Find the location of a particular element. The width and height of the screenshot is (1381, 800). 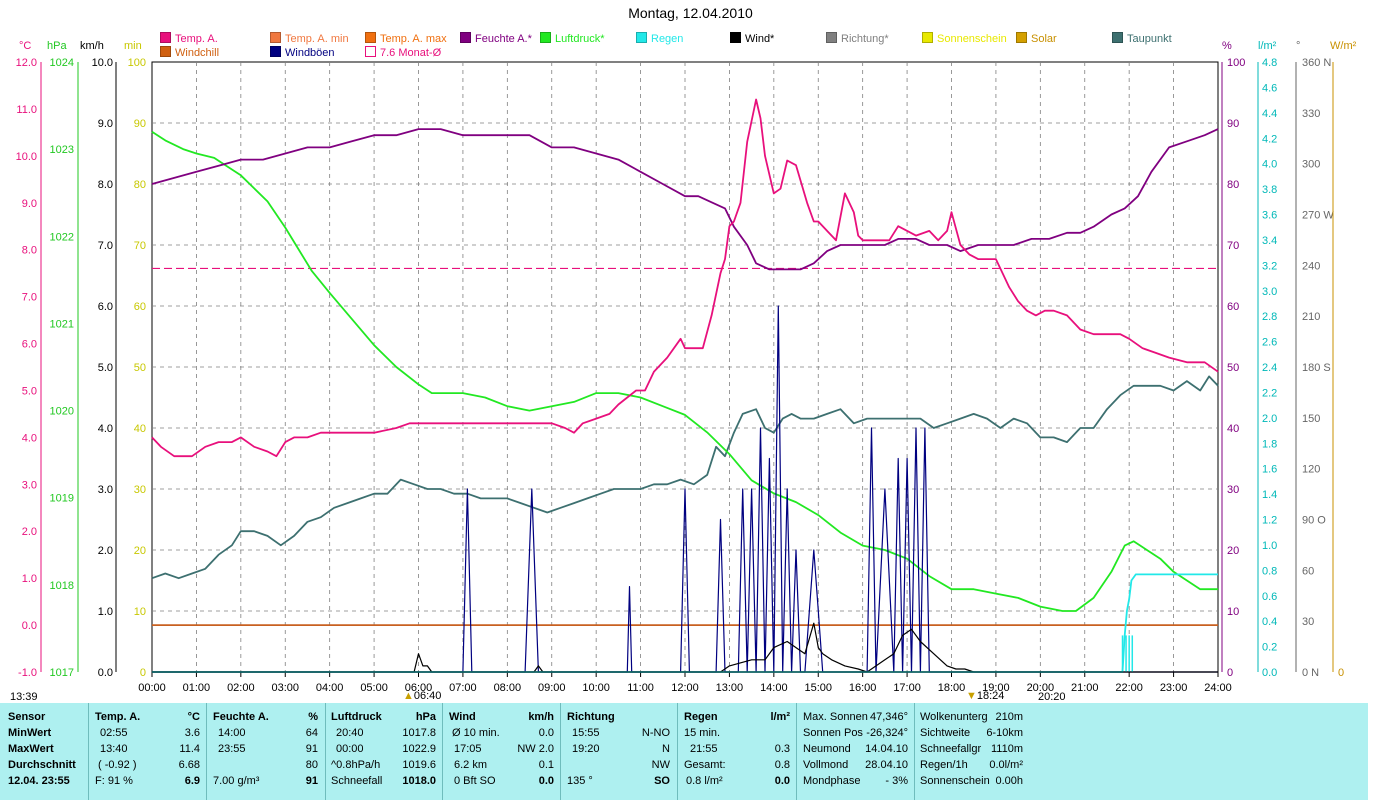

rain-tick-label: 1.6 is located at coordinates (1269, 470).